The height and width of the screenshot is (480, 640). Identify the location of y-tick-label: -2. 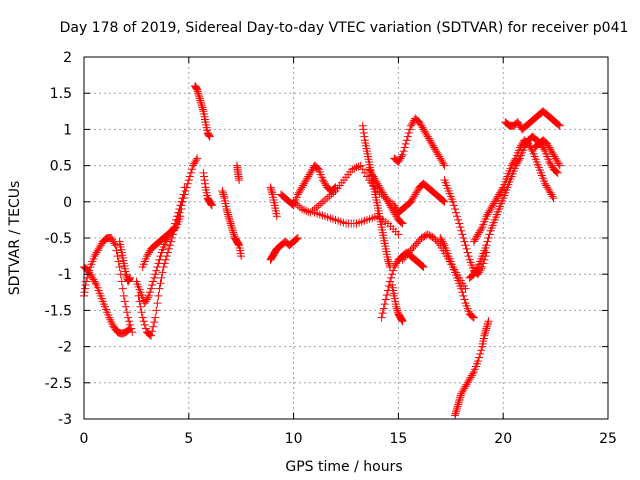
(65, 348).